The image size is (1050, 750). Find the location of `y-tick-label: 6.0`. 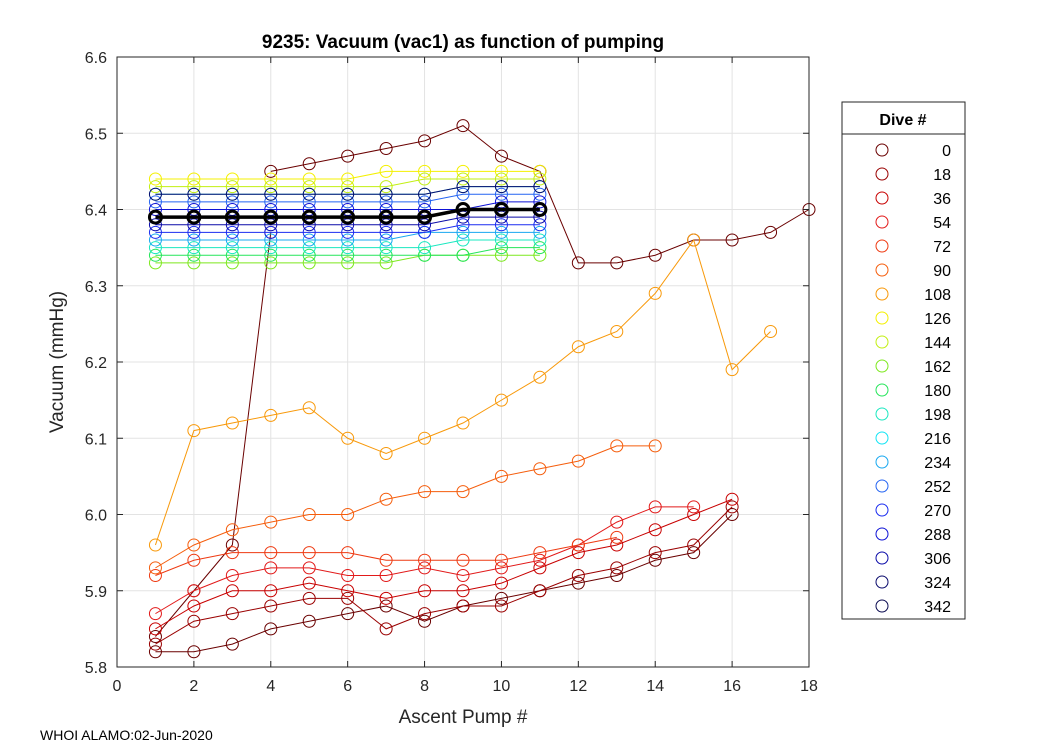

y-tick-label: 6.0 is located at coordinates (96, 516).